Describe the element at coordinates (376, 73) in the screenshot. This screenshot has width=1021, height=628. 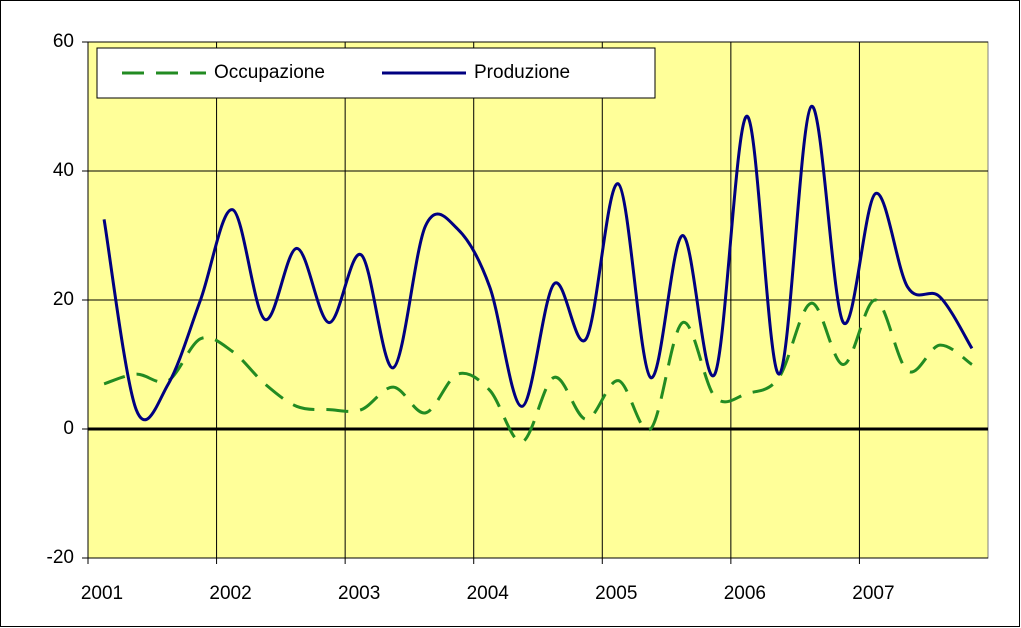
I see `legend-box` at that location.